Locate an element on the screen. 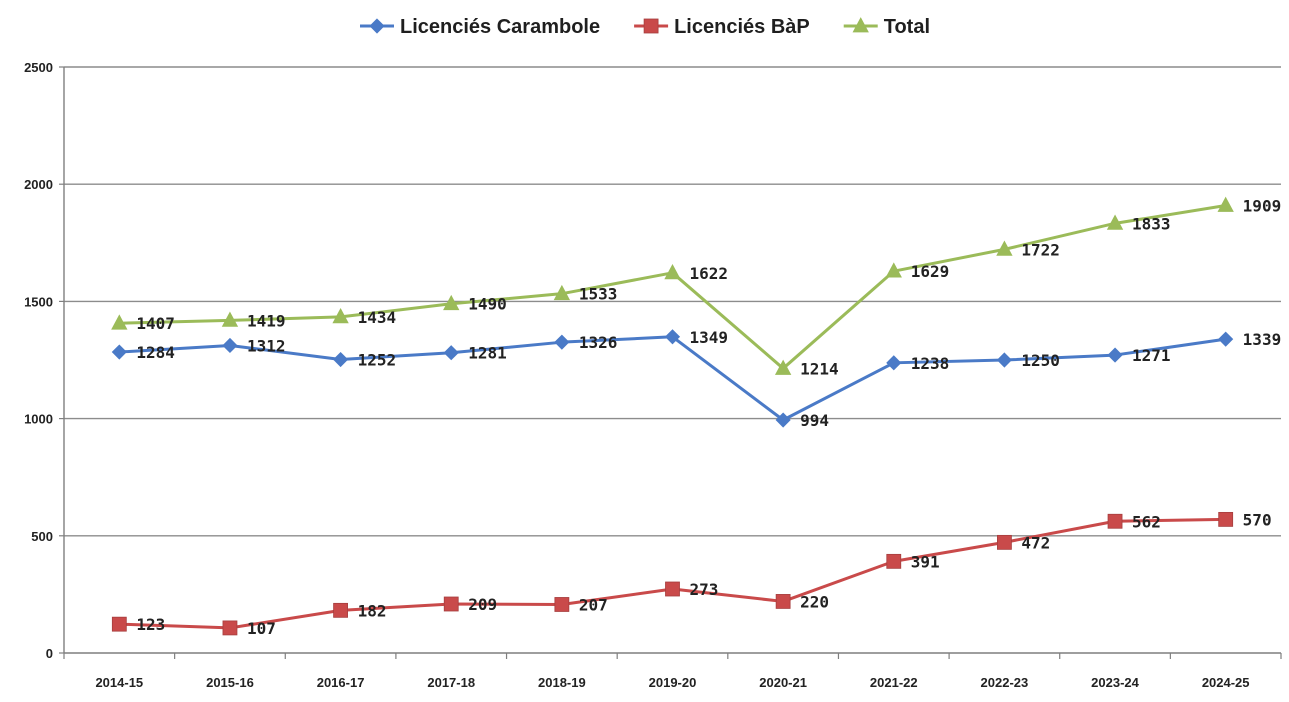 This screenshot has height=702, width=1289. legend-label: Licenciés BàP is located at coordinates (742, 27).